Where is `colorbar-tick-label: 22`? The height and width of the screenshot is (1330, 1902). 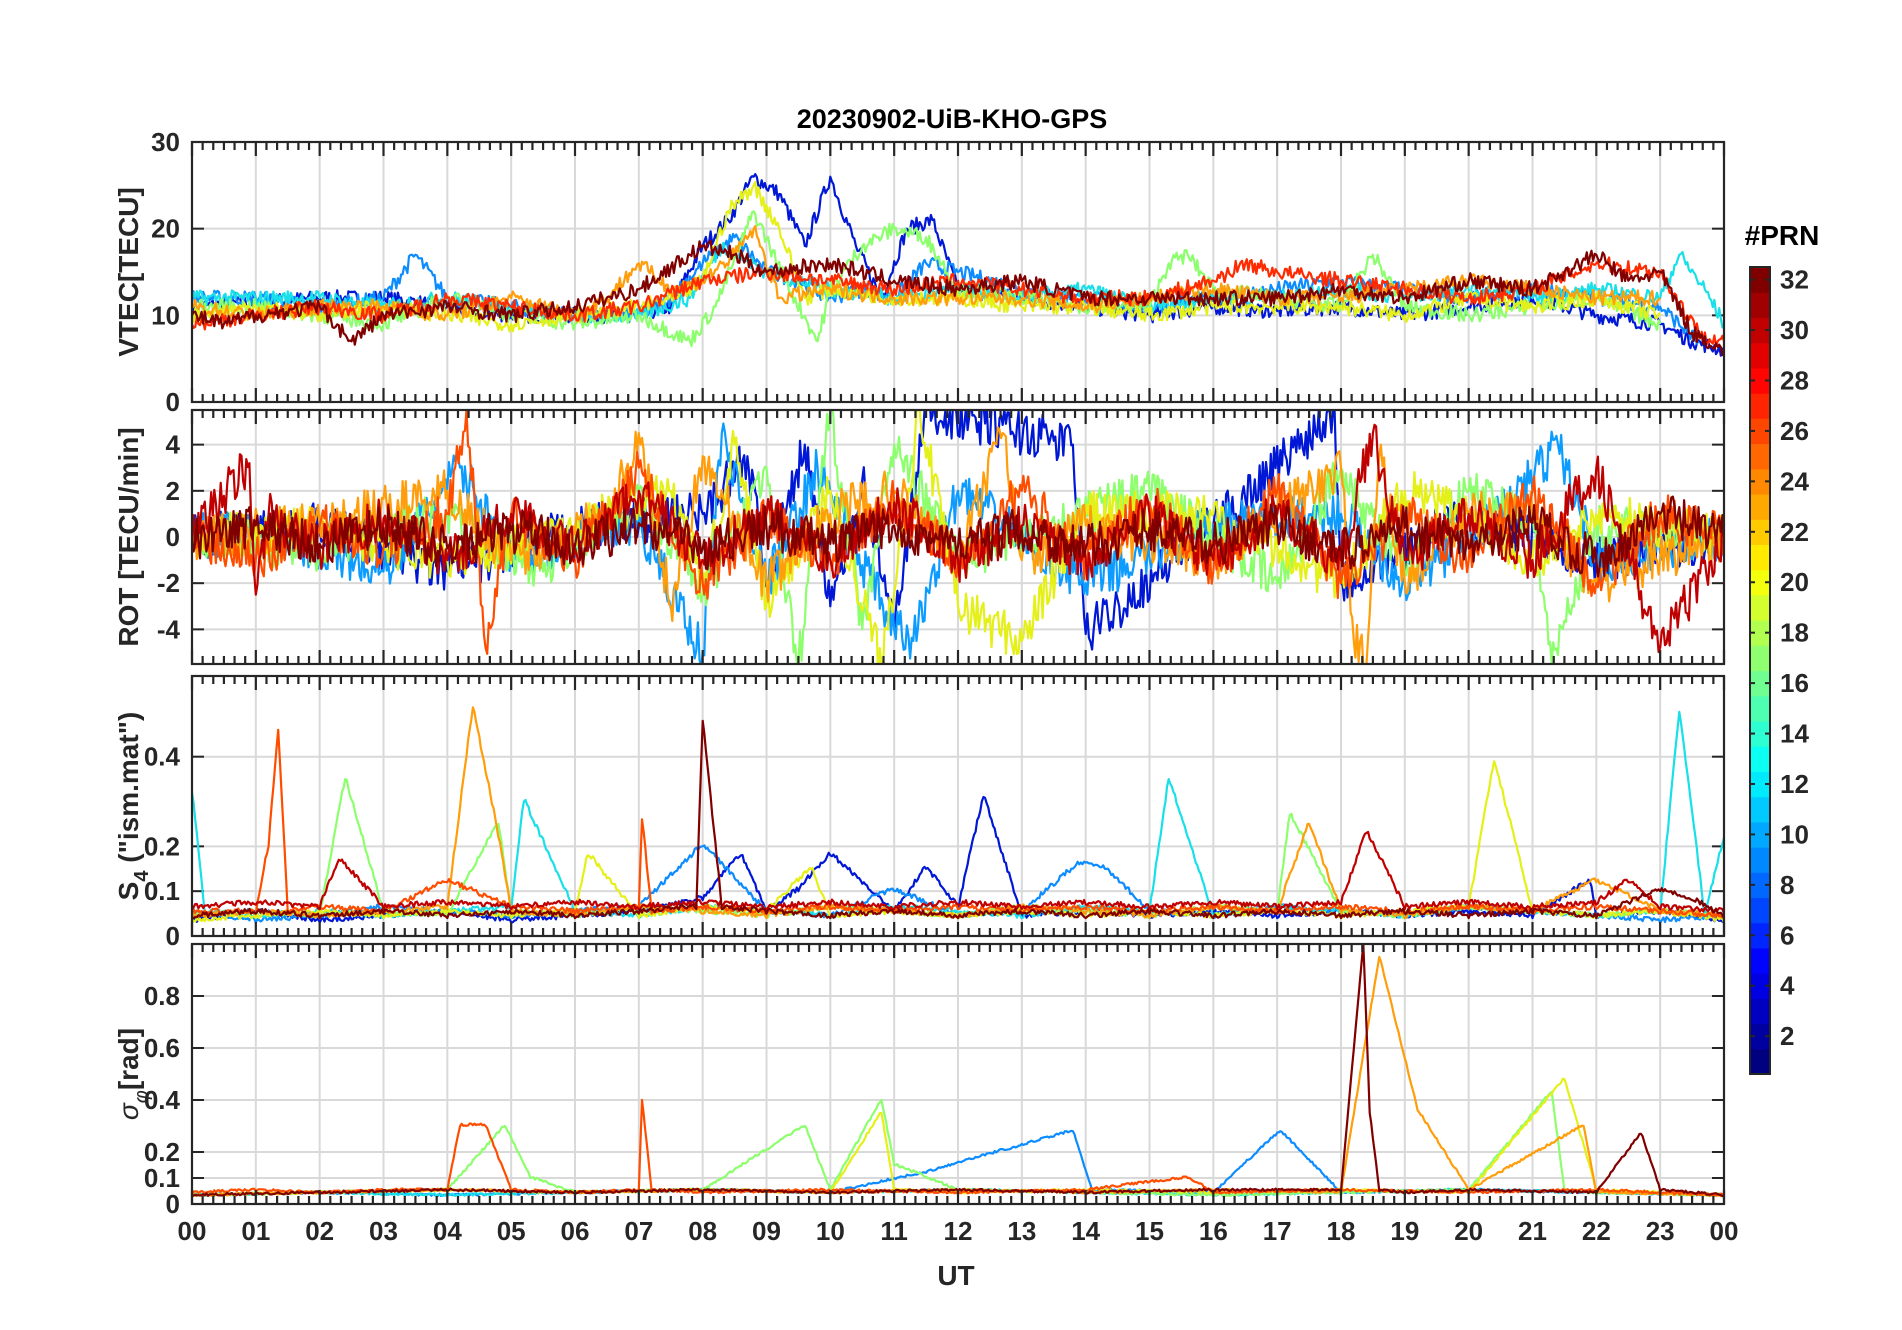 colorbar-tick-label: 22 is located at coordinates (1794, 532).